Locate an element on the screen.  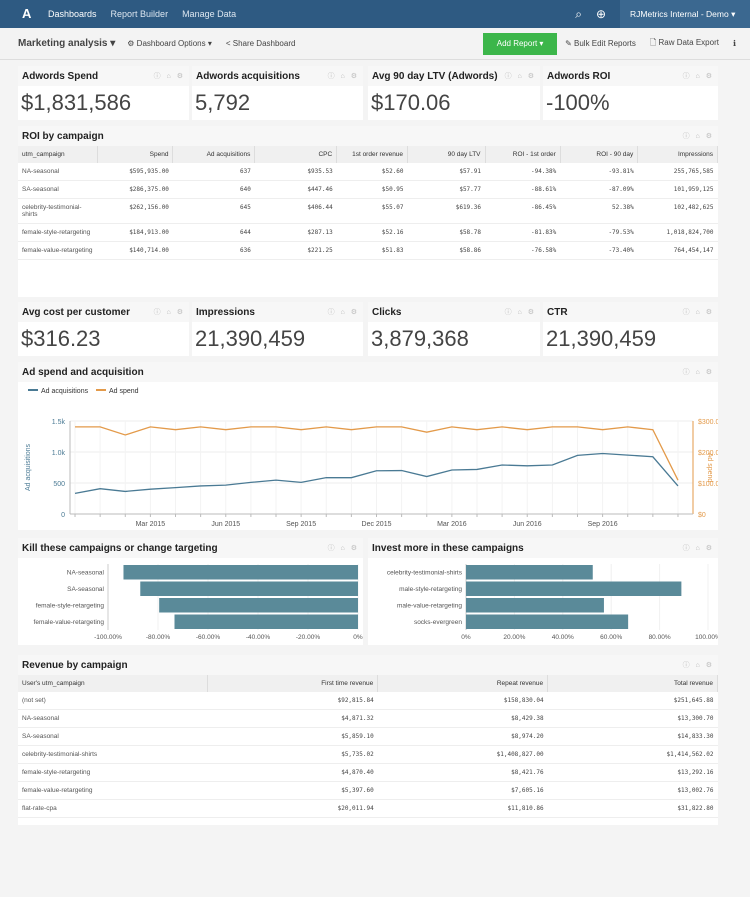
table-cell: -76.58% is located at coordinates (523, 250).